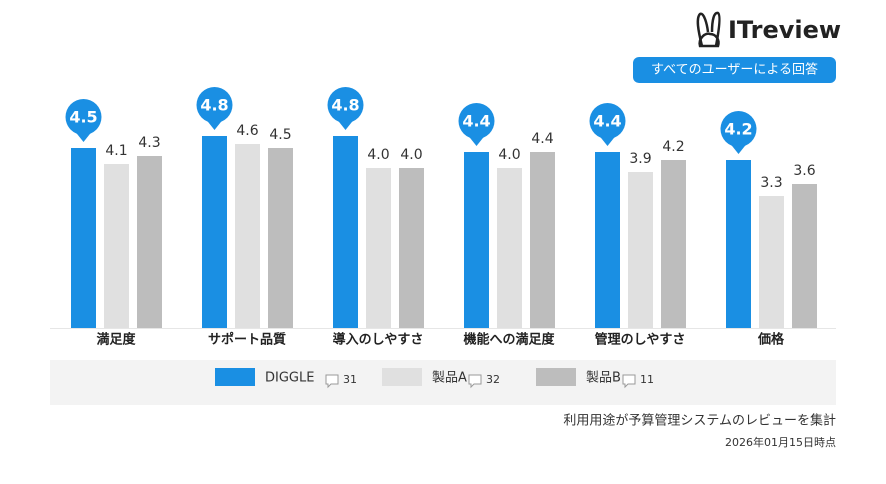 The width and height of the screenshot is (886, 484). I want to click on x-tick-label: 満足度, so click(116, 340).